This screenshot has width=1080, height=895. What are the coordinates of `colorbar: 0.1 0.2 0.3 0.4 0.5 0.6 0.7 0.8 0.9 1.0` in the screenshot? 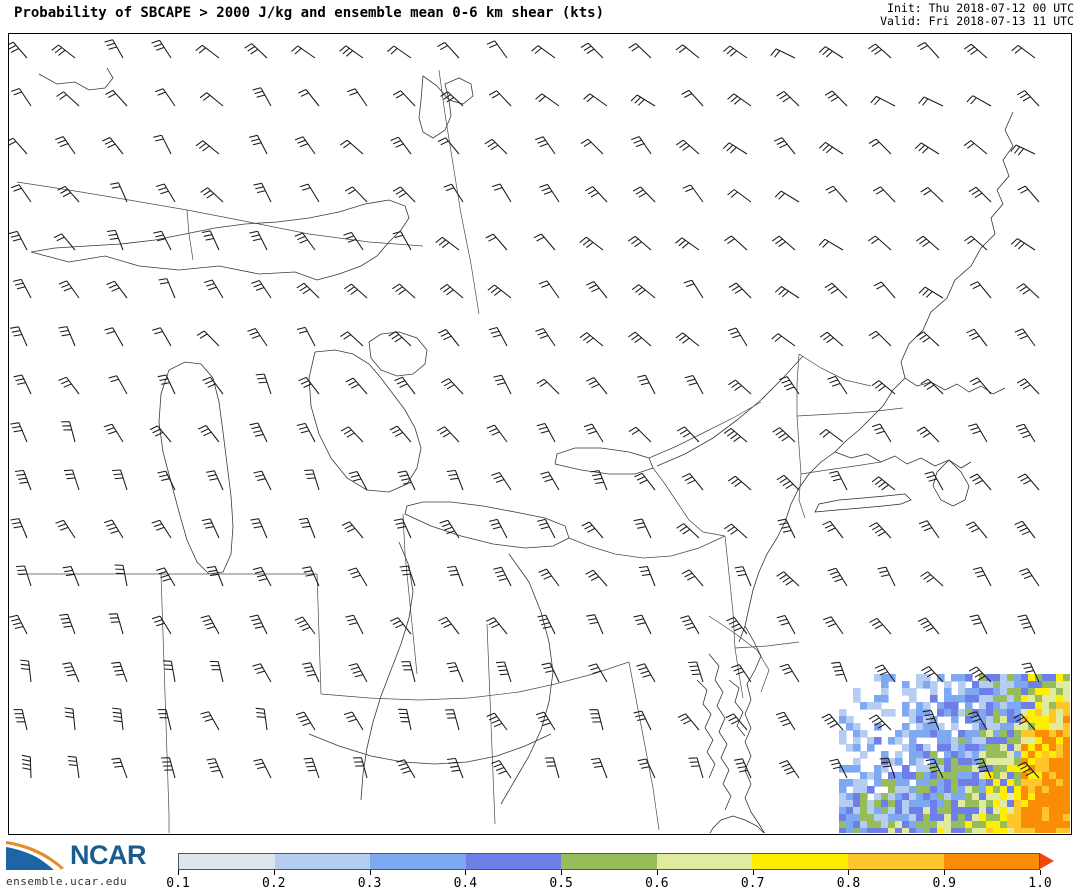 It's located at (610, 873).